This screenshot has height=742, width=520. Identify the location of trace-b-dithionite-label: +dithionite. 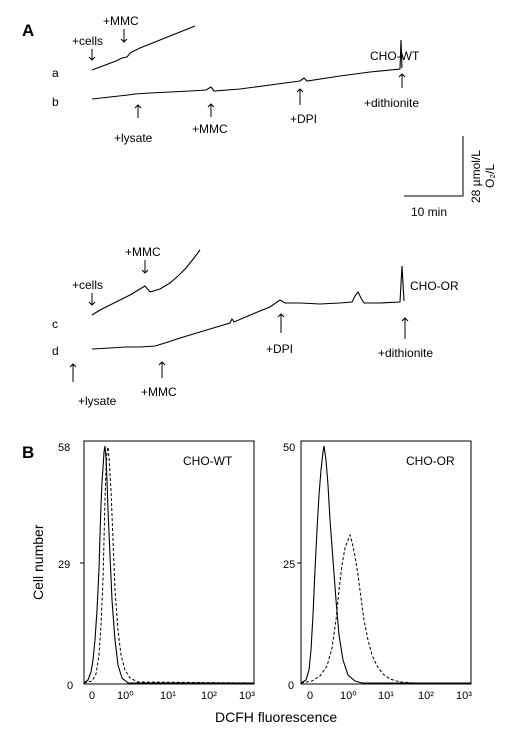
(391, 103).